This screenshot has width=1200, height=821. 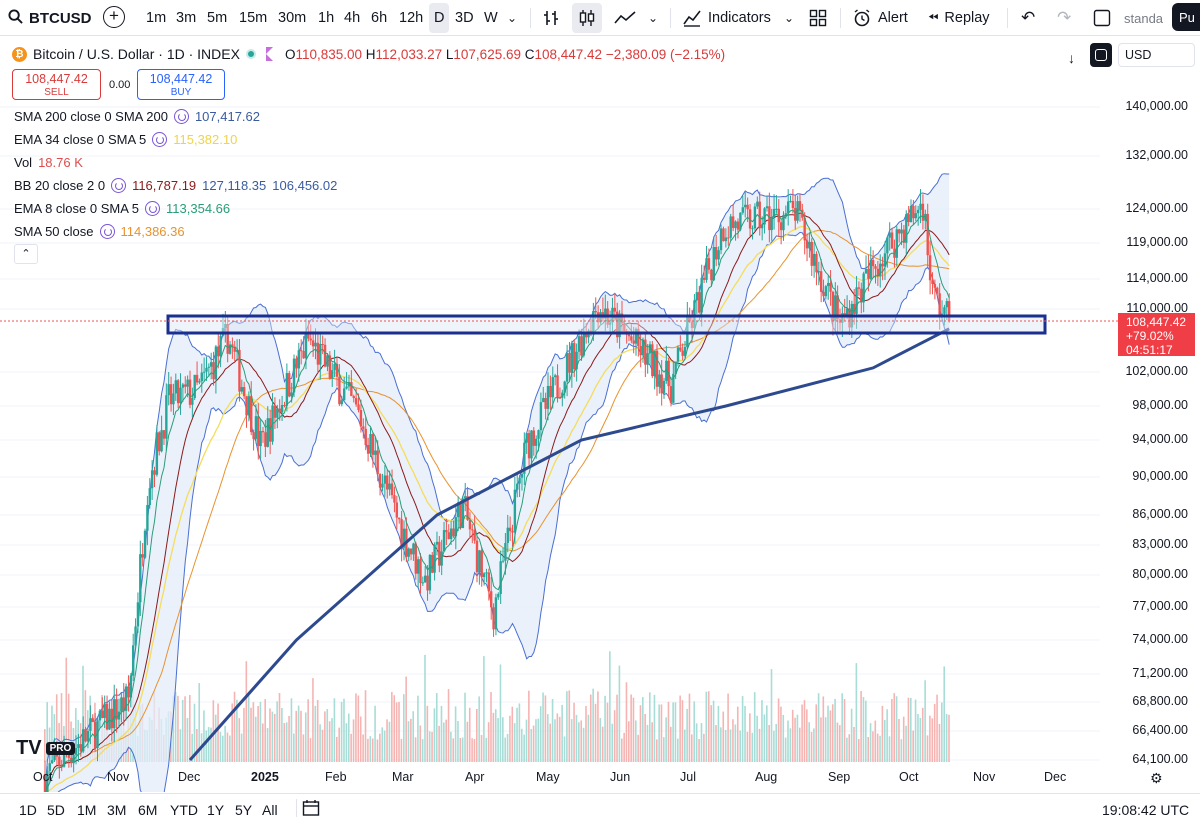 What do you see at coordinates (1071, 58) in the screenshot?
I see `arrow-down-icon: ↓` at bounding box center [1071, 58].